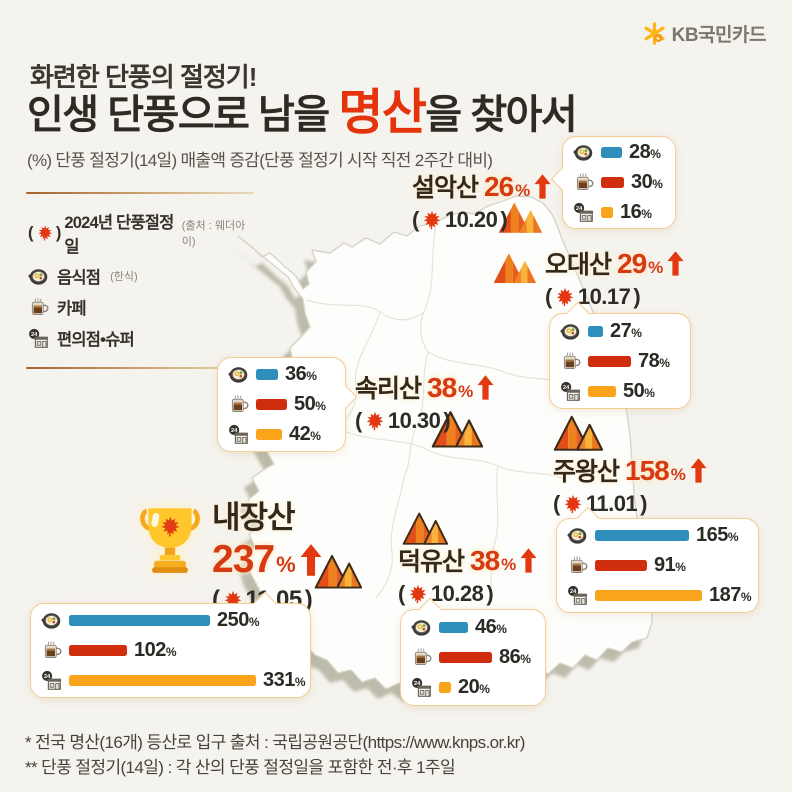 Image resolution: width=792 pixels, height=792 pixels. I want to click on title-highlight: 명산, so click(382, 113).